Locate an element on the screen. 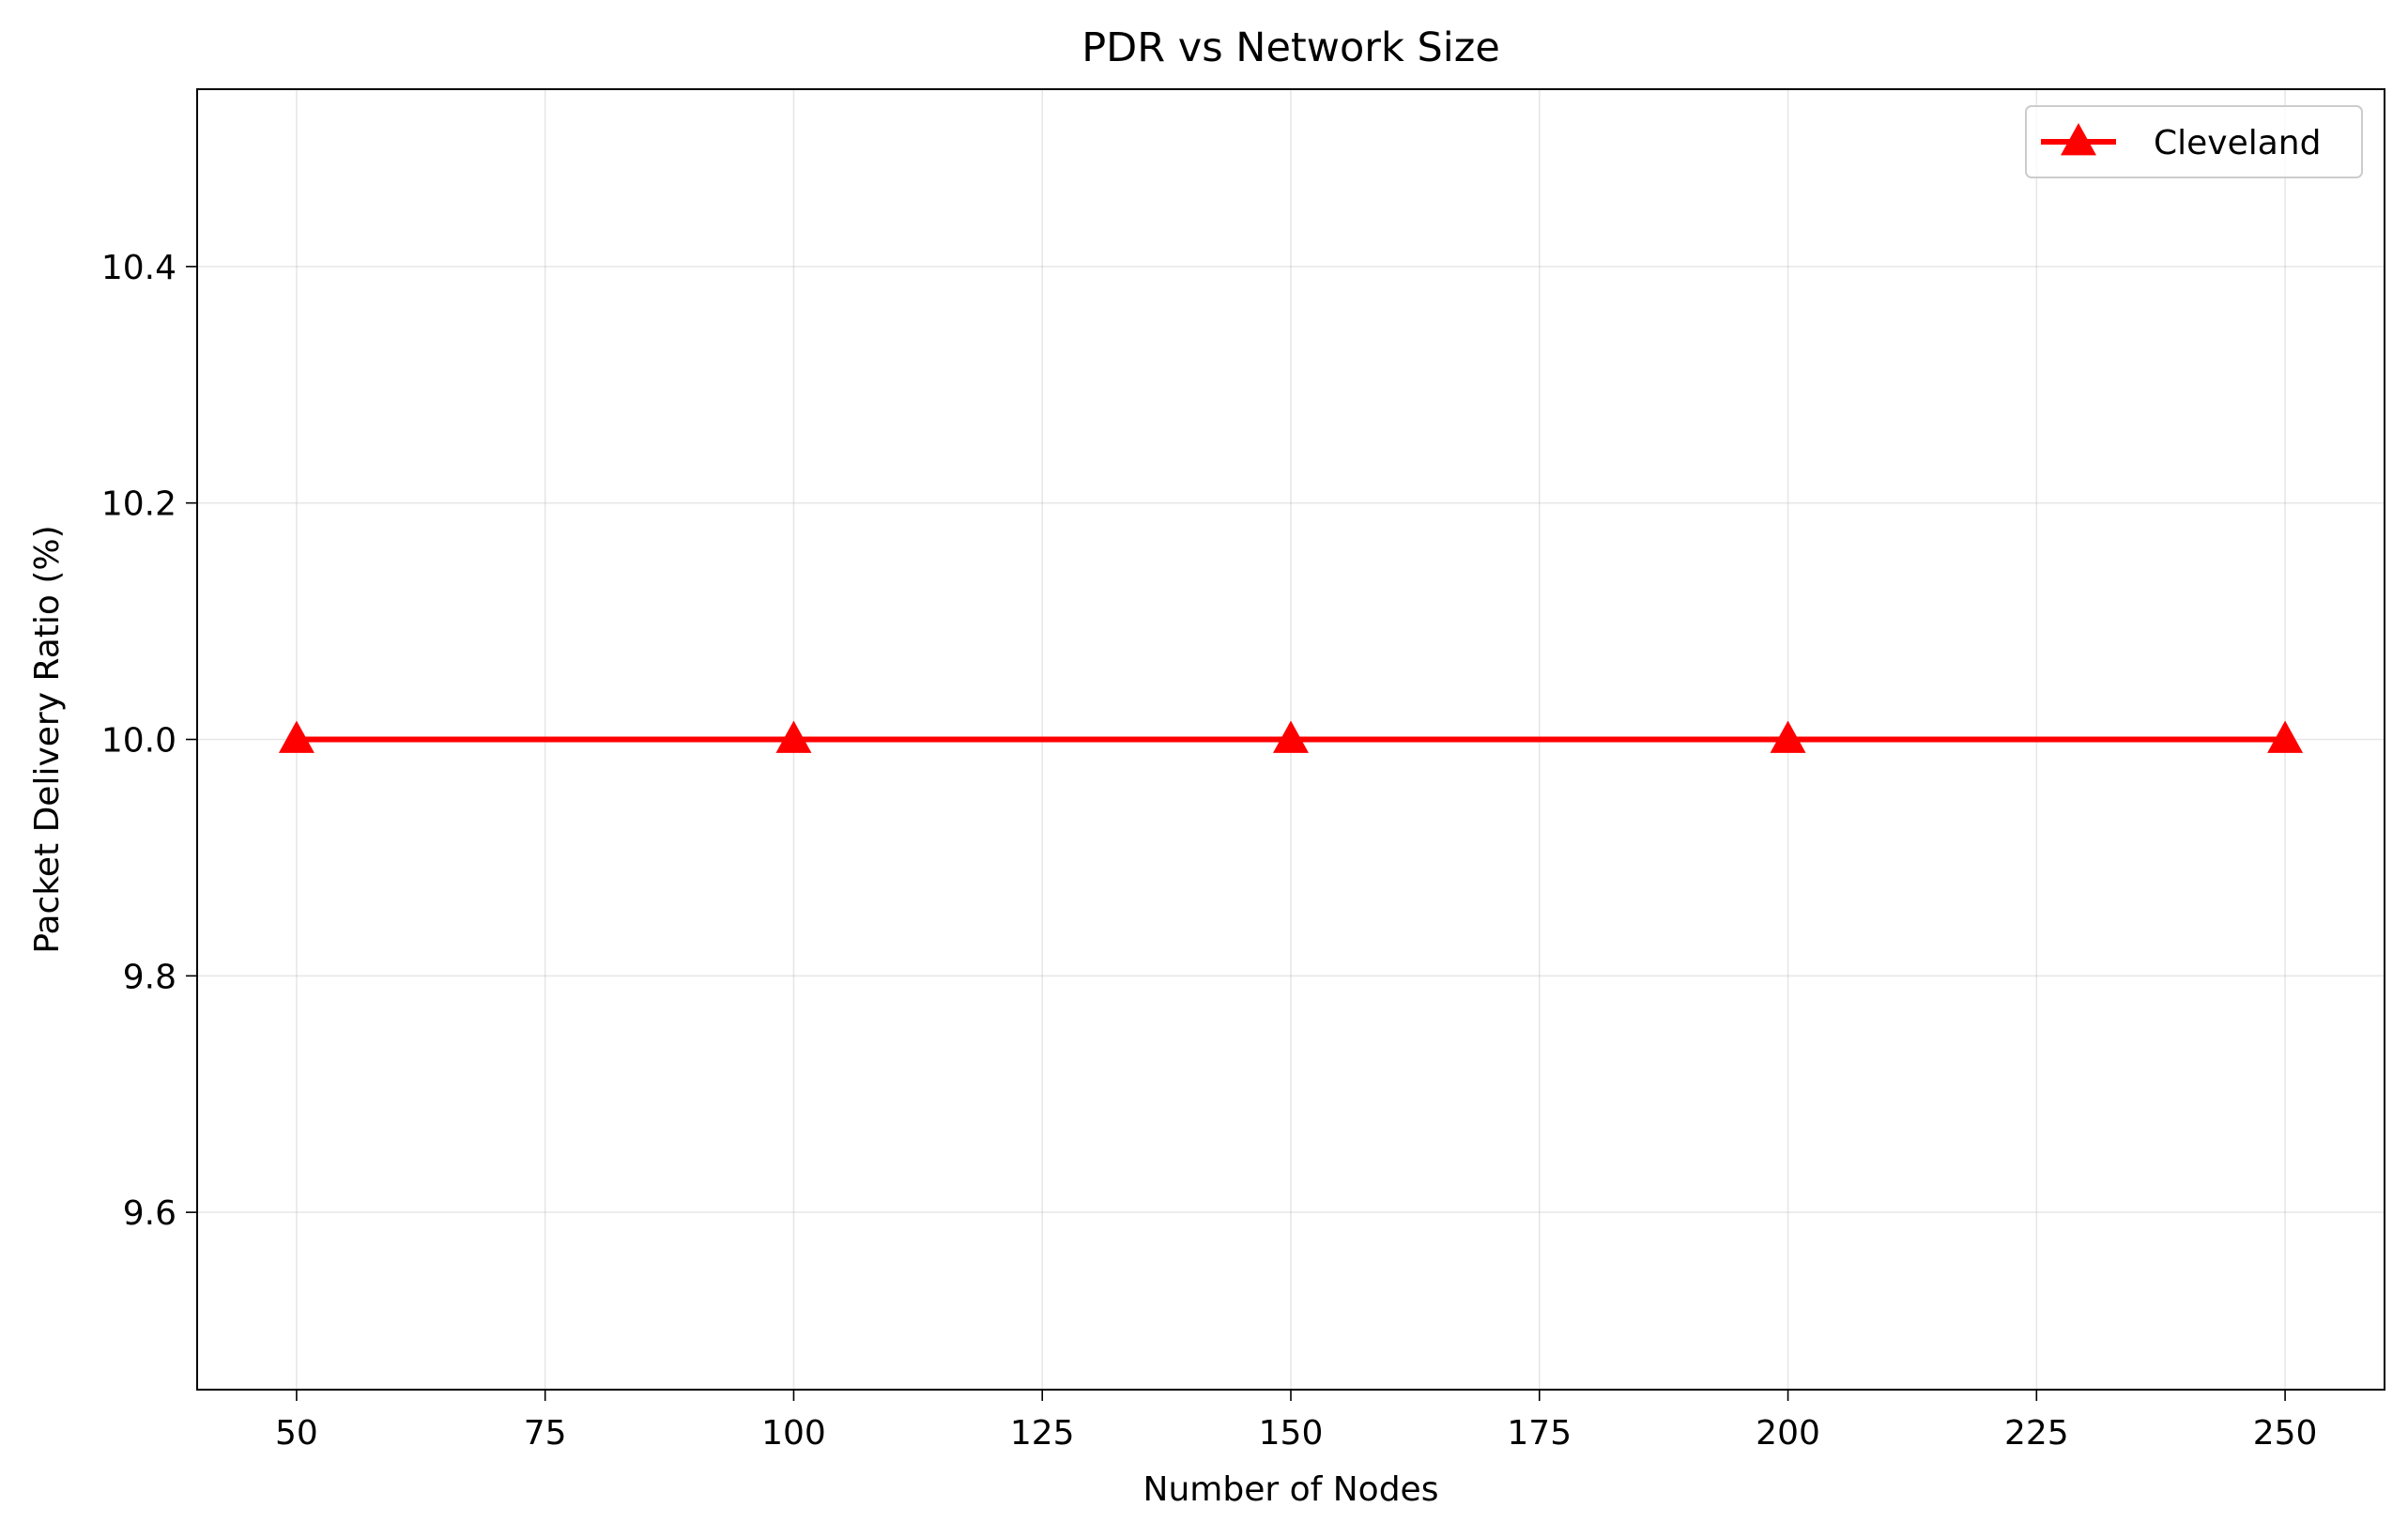 The width and height of the screenshot is (2408, 1538). y-tick-label: 9.8 is located at coordinates (149, 977).